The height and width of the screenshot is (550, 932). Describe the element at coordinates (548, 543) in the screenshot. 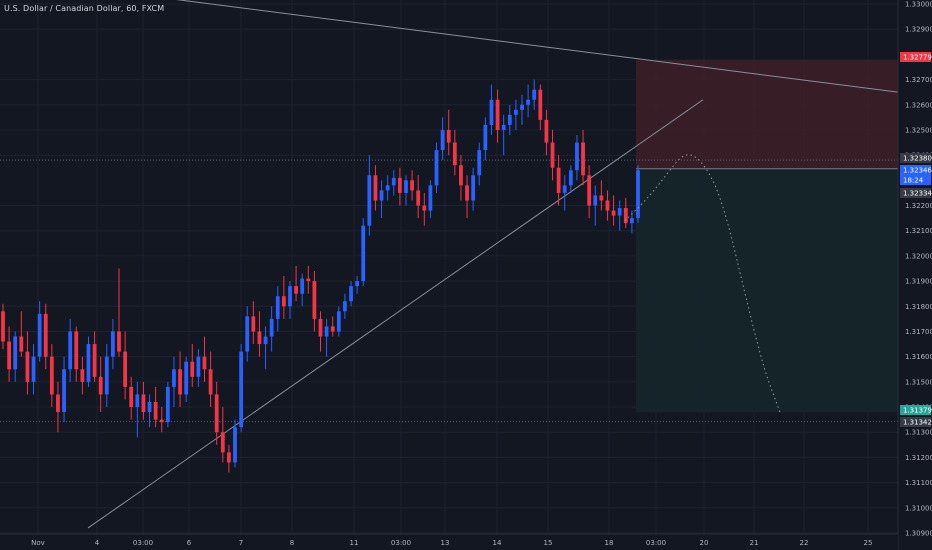

I see `x-tick-label: 15` at that location.